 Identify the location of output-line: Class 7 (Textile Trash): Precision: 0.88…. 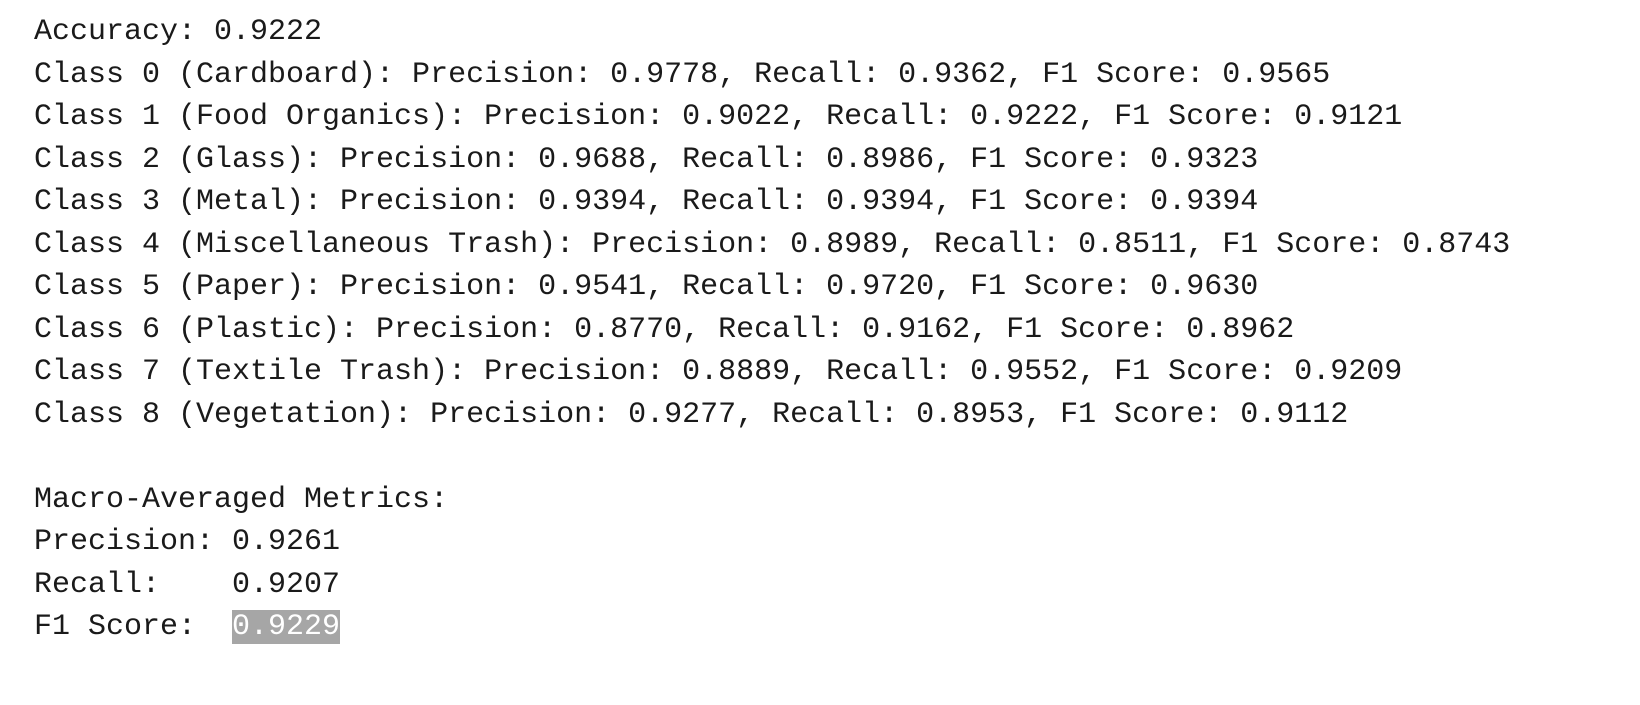
(718, 372).